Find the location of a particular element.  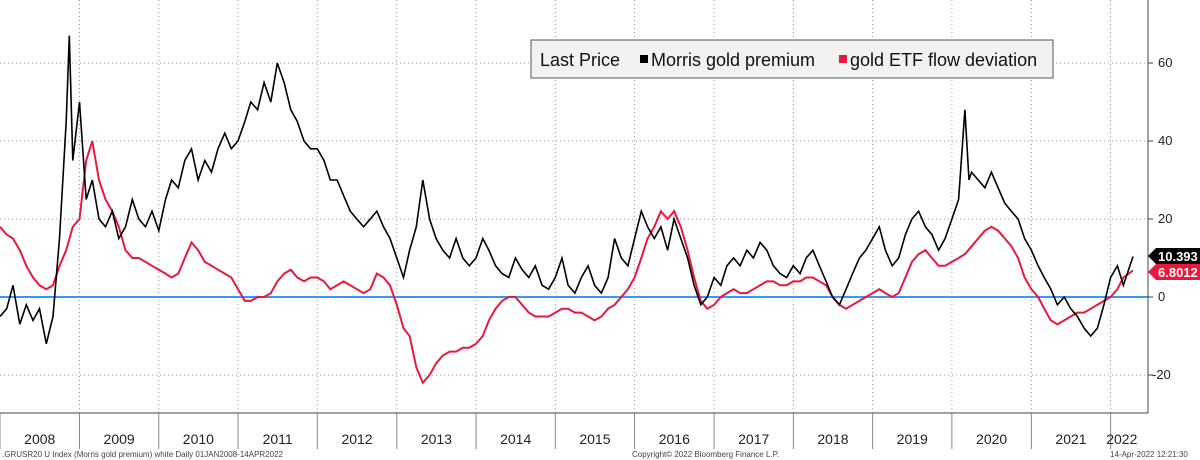

y-tick-label: -20 is located at coordinates (1161, 374).